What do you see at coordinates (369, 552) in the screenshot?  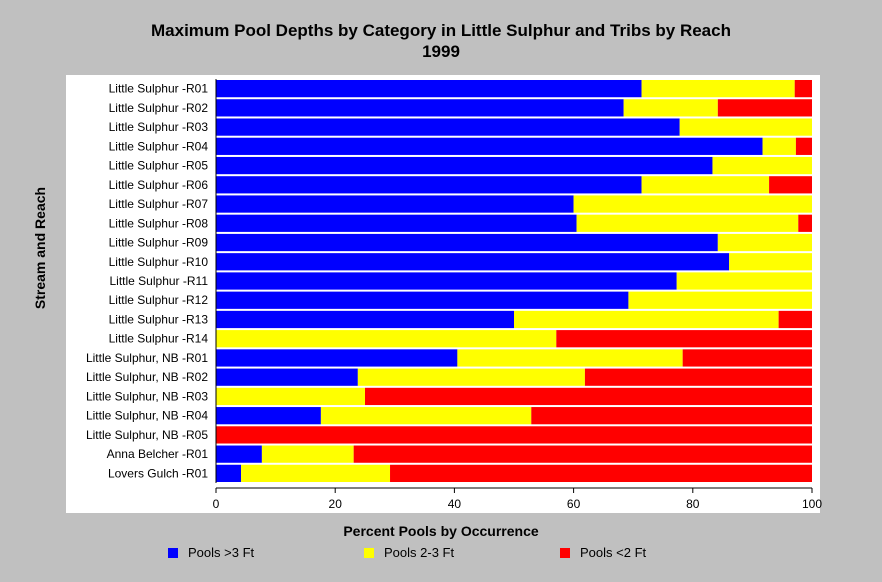 I see `legend-swatch-yellow` at bounding box center [369, 552].